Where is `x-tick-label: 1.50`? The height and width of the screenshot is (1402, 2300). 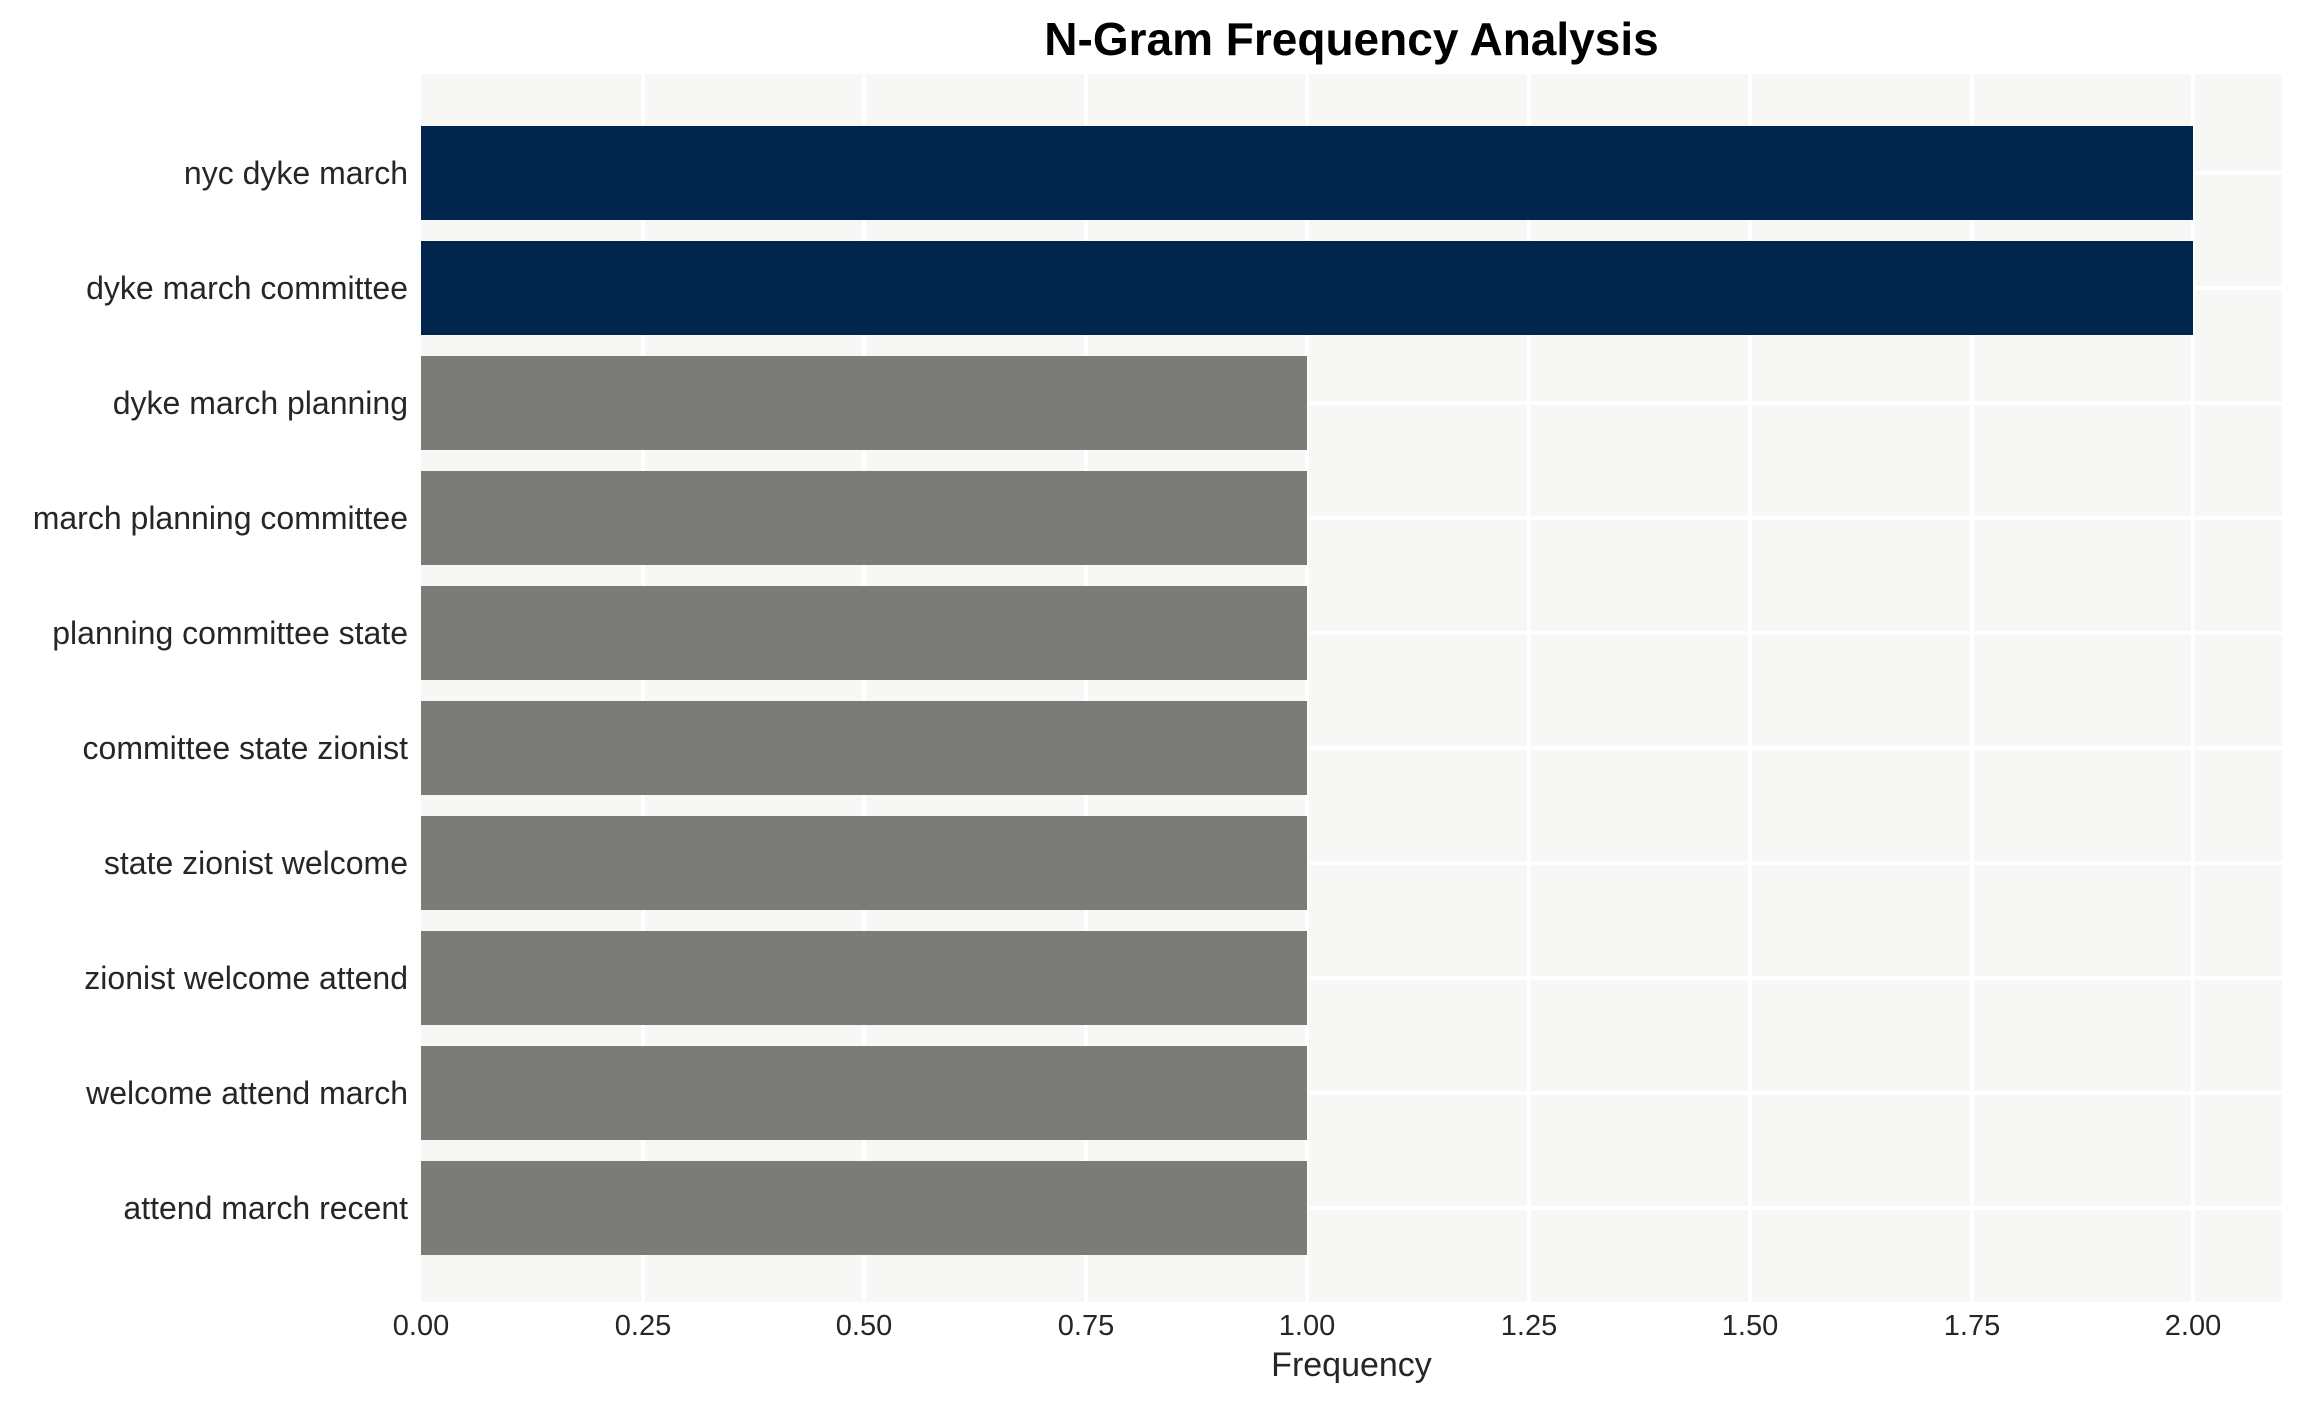
x-tick-label: 1.50 is located at coordinates (1750, 1326).